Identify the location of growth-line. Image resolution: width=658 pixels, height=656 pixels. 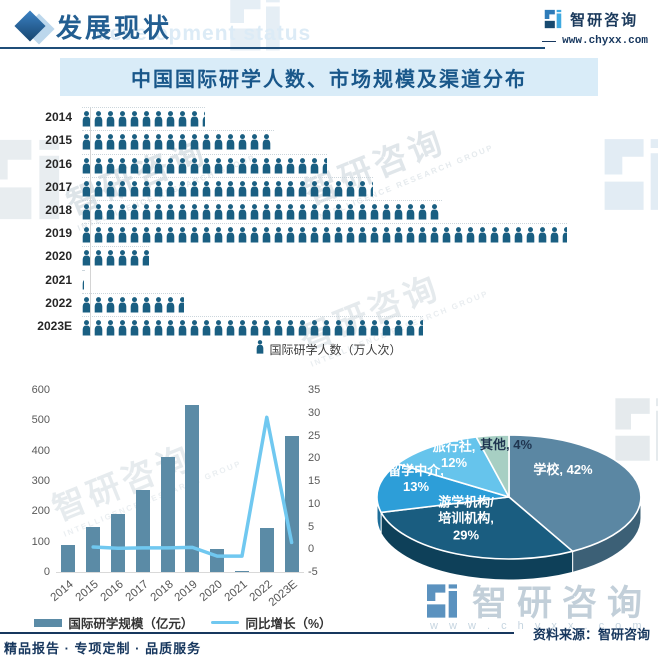
(192, 486).